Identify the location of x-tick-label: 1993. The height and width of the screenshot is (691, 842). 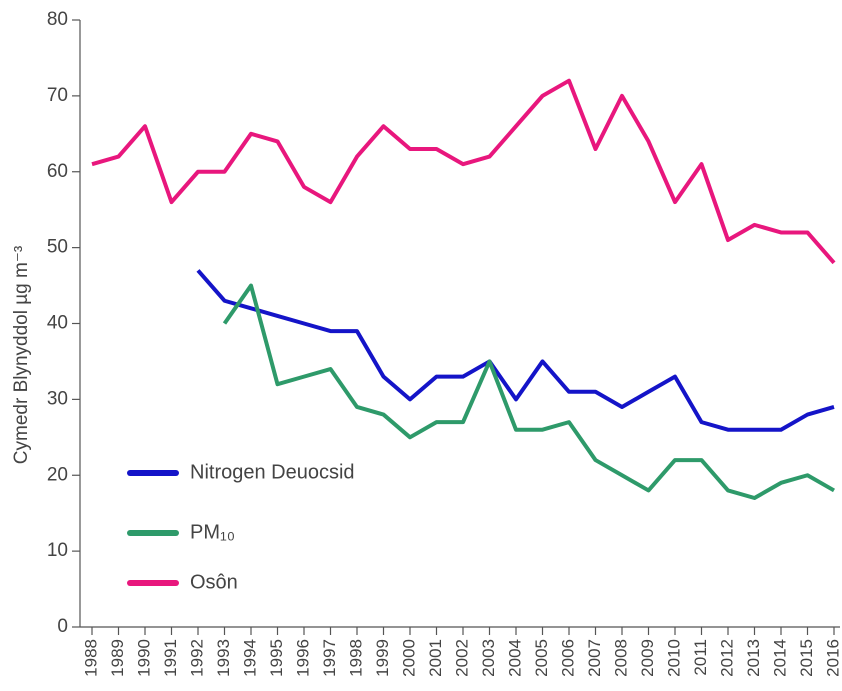
(223, 658).